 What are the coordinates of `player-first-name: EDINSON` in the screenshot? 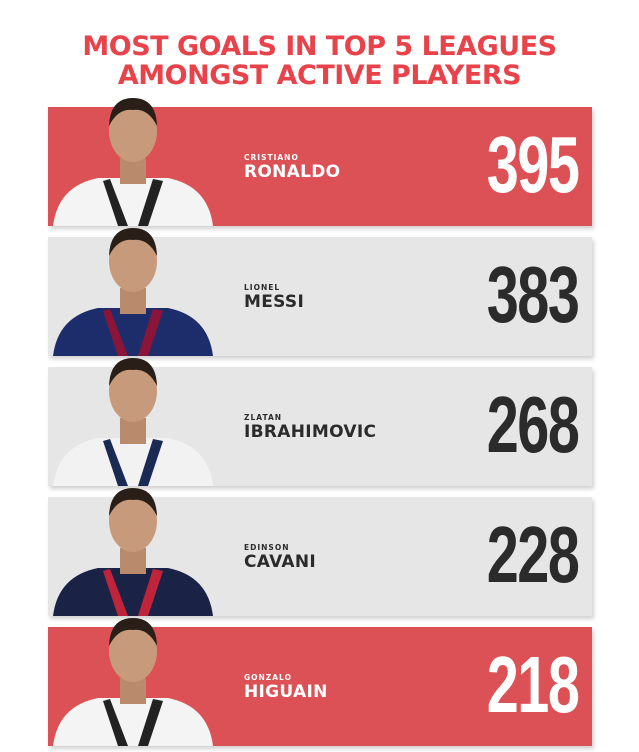 It's located at (267, 547).